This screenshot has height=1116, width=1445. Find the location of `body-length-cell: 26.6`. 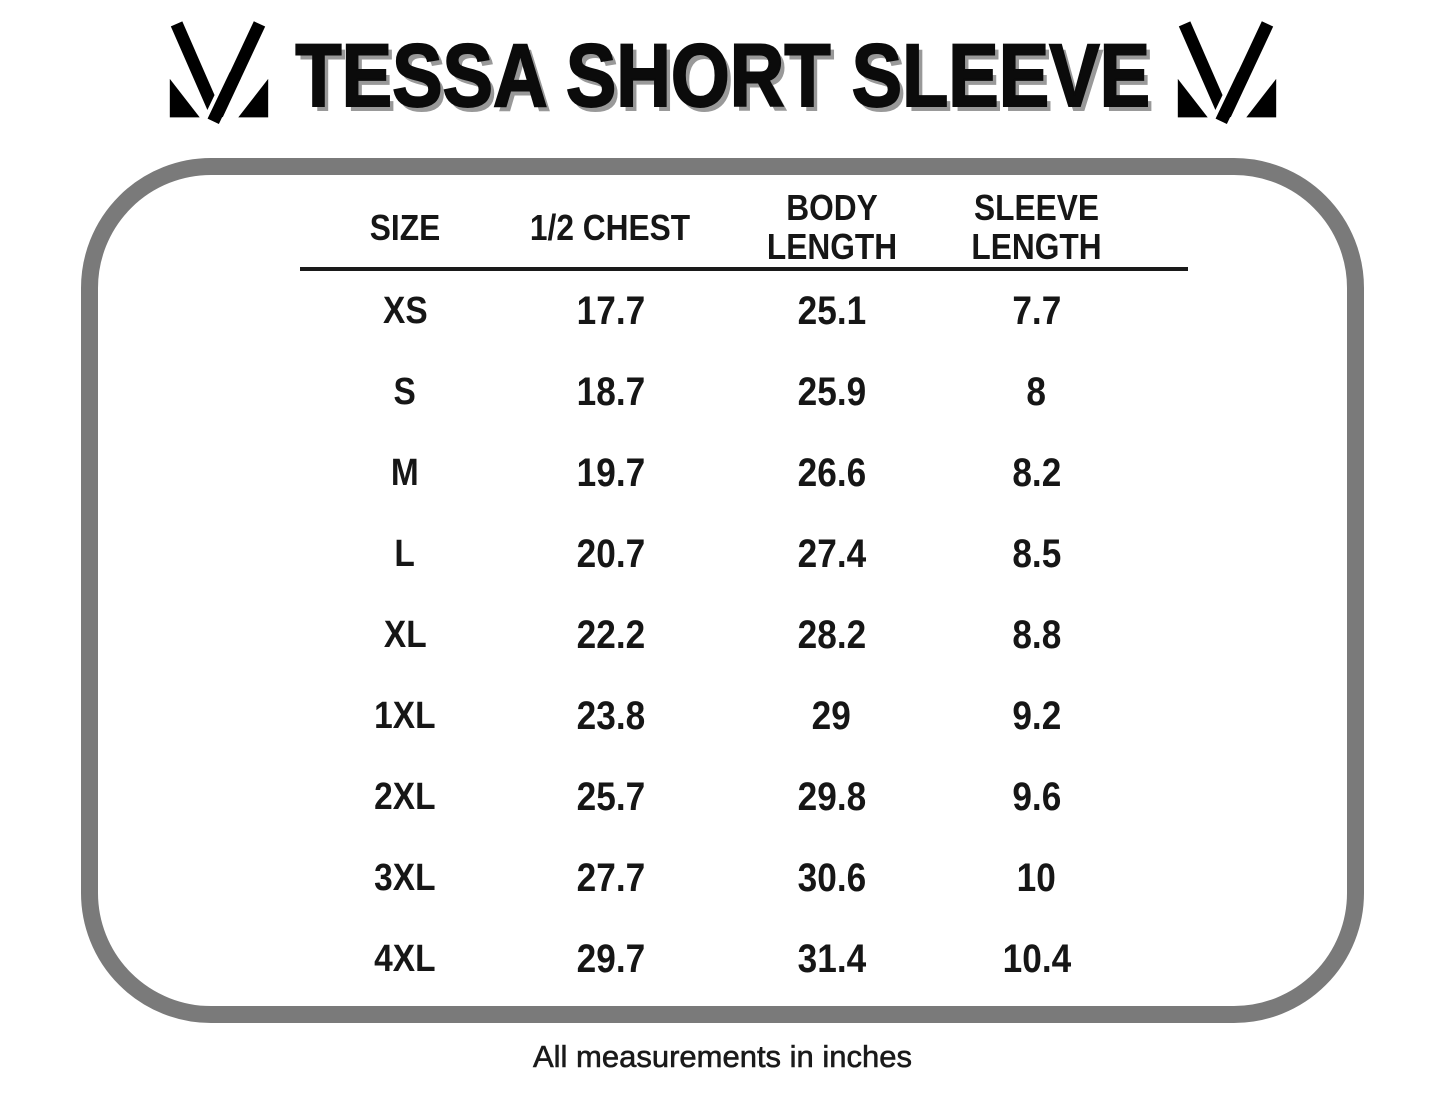

body-length-cell: 26.6 is located at coordinates (831, 473).